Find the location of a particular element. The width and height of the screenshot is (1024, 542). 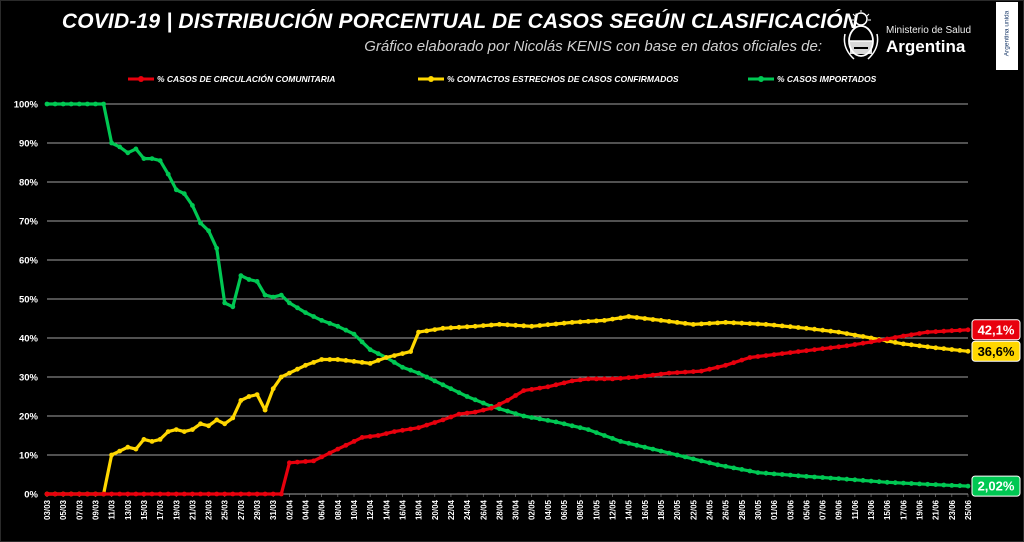

x-tick-label: 07/06 is located at coordinates (823, 509).